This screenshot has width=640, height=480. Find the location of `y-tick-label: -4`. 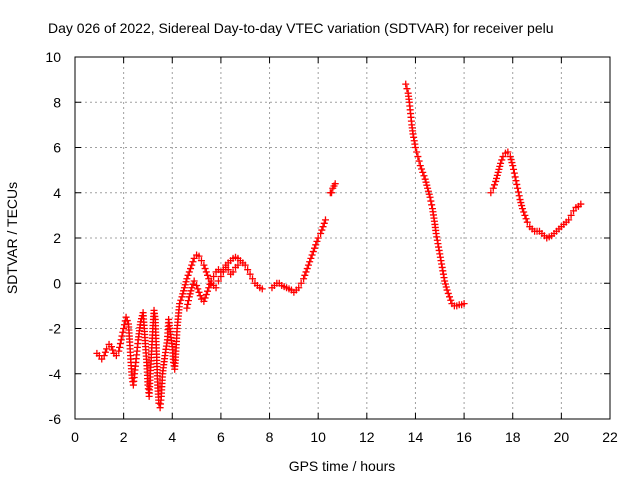

y-tick-label: -4 is located at coordinates (55, 374).